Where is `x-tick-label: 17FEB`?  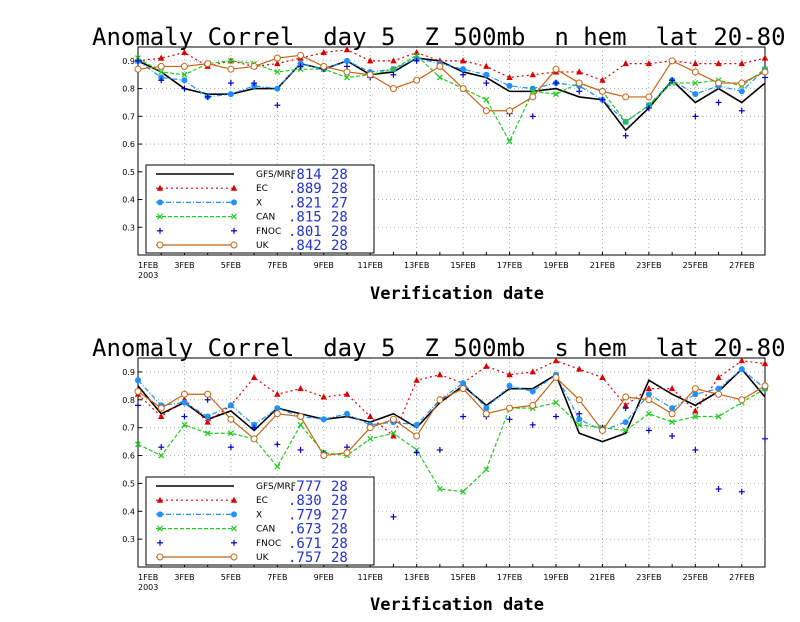 x-tick-label: 17FEB is located at coordinates (509, 265).